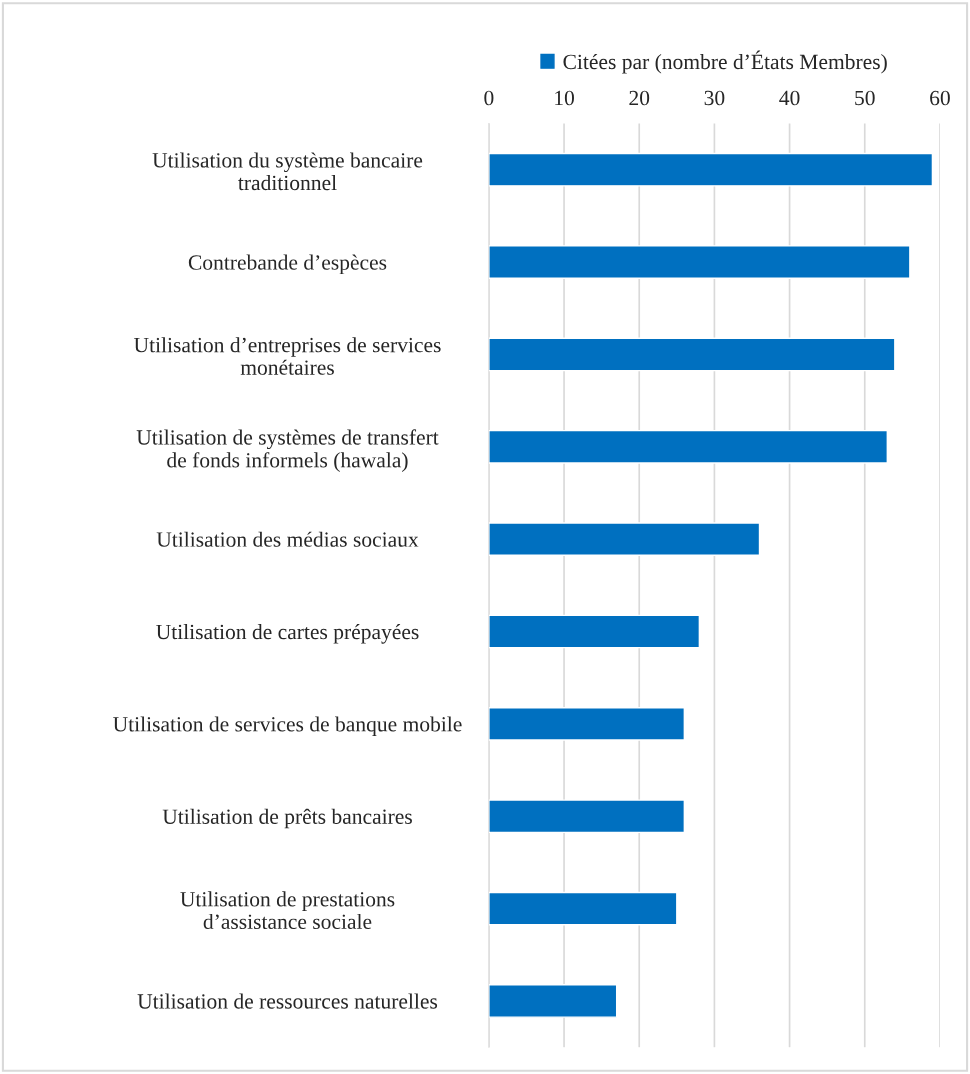  What do you see at coordinates (287, 450) in the screenshot?
I see `y-tick-label: Utilisation de systèmes de transfert de fonds informels (hawala)` at bounding box center [287, 450].